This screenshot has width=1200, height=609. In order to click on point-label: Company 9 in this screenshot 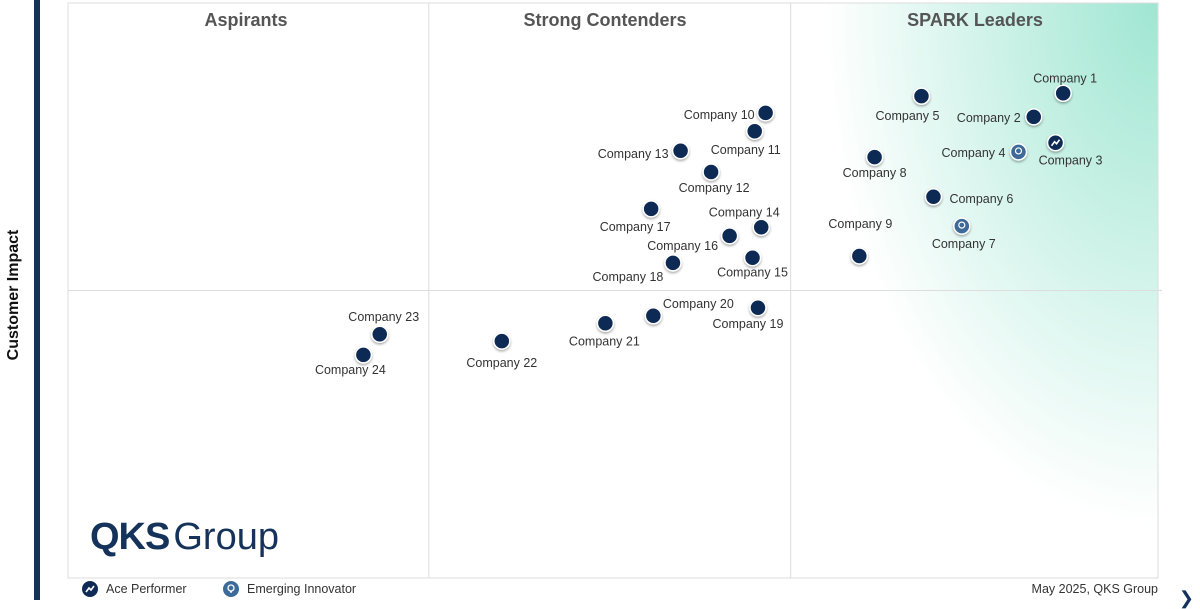, I will do `click(860, 224)`.